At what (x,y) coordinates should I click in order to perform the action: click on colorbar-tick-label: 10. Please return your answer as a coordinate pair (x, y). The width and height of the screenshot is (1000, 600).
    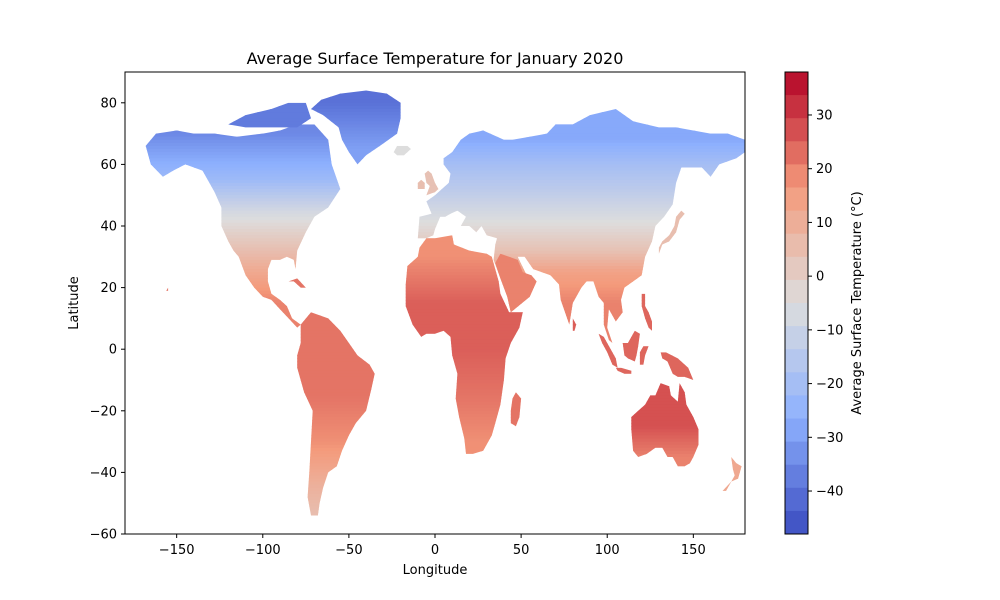
    Looking at the image, I should click on (824, 223).